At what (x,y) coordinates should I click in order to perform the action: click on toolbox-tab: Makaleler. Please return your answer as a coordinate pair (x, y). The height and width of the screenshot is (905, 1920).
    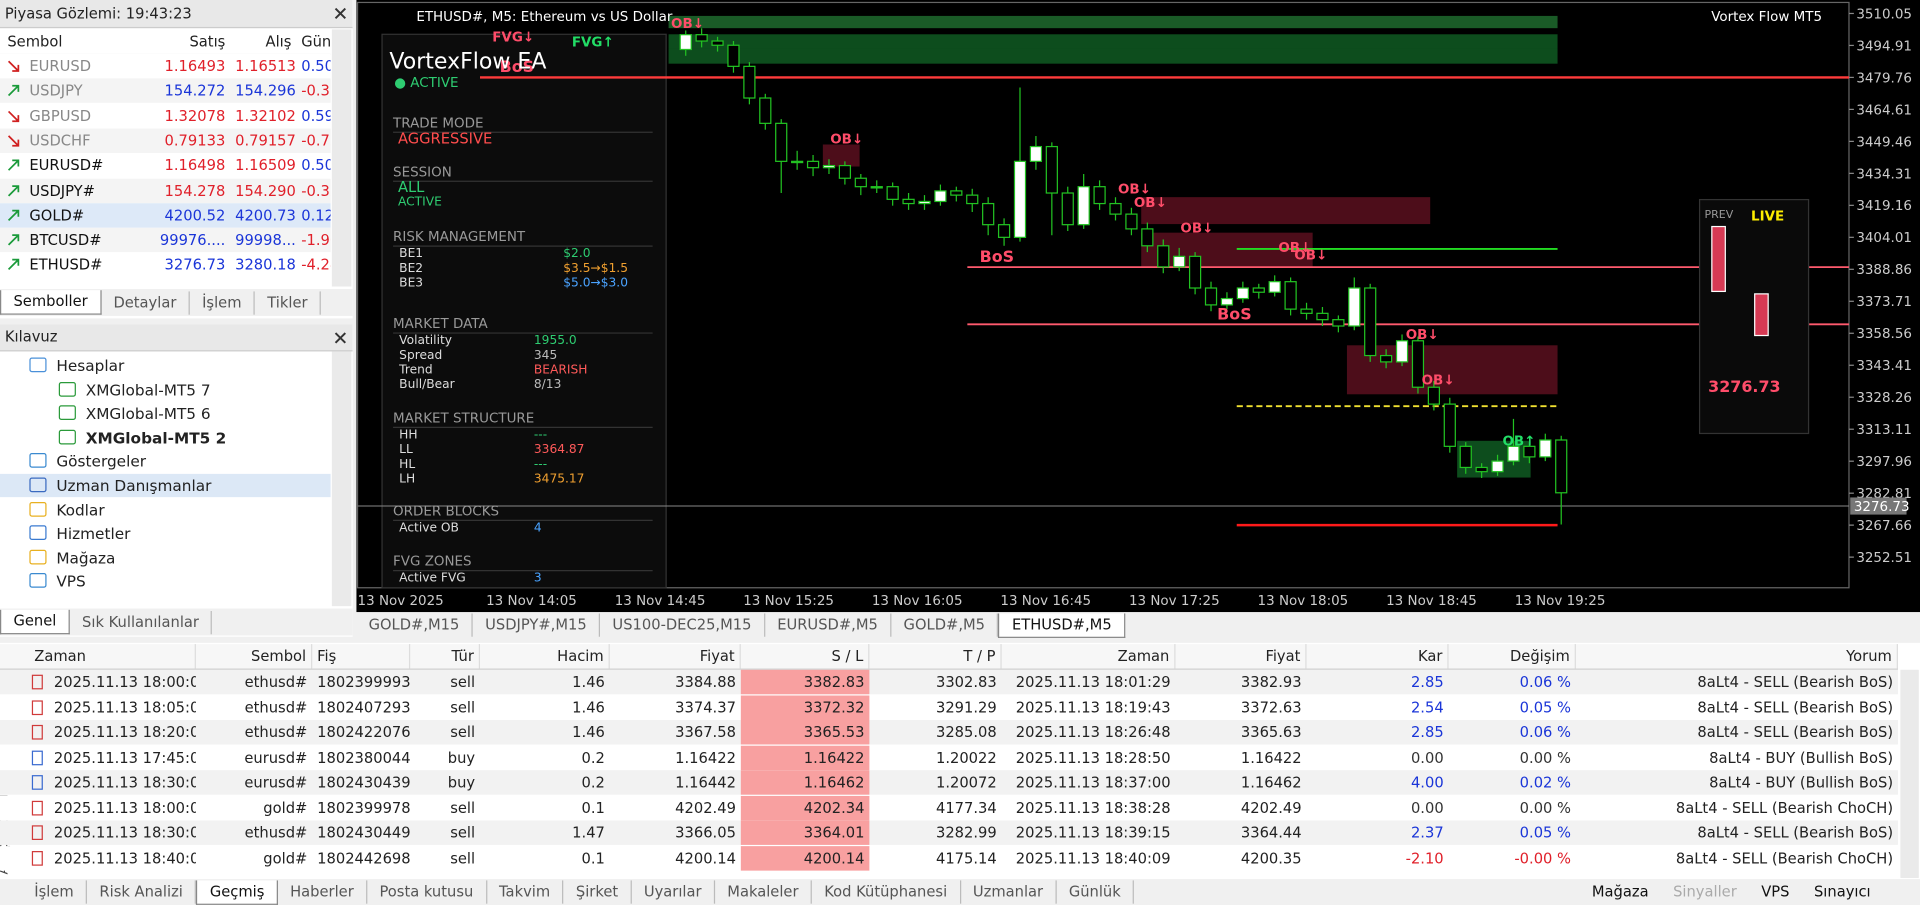
    Looking at the image, I should click on (763, 892).